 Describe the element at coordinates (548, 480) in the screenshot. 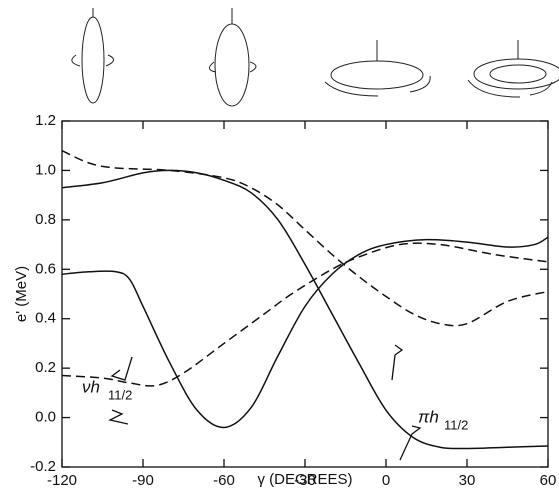

I see `x-tick-label: 60` at that location.